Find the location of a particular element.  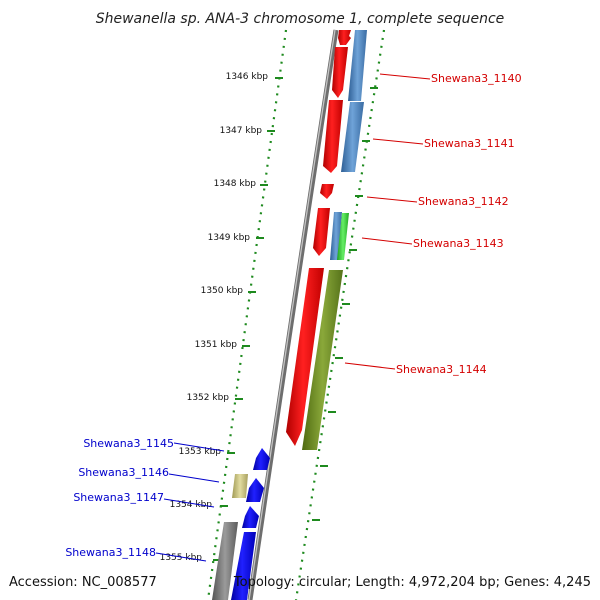

gene-label: Shewana3_1141 is located at coordinates (469, 143).